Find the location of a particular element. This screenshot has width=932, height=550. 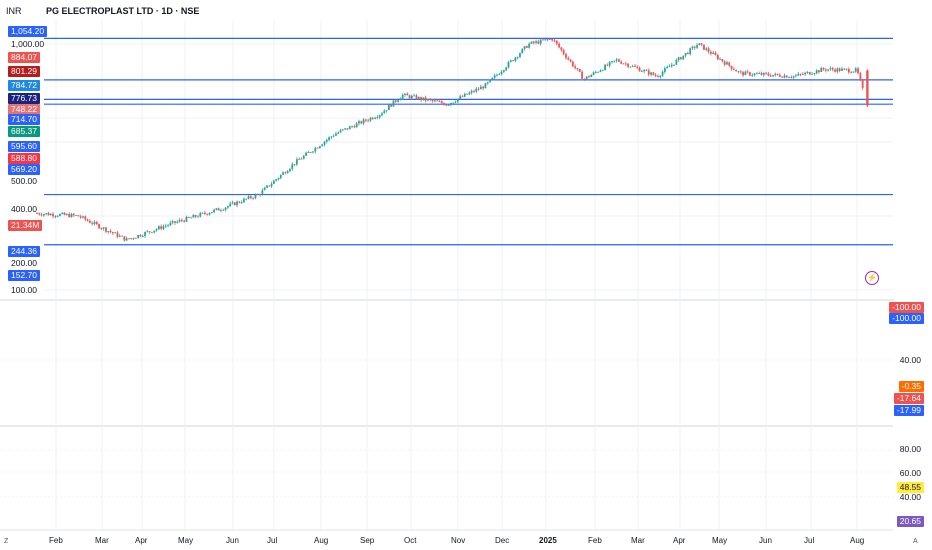

indicator1-label: -17.99 is located at coordinates (908, 410).